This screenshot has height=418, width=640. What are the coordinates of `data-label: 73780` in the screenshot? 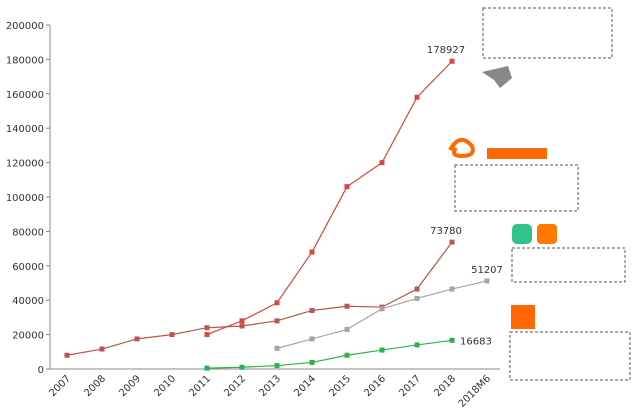 It's located at (446, 231).